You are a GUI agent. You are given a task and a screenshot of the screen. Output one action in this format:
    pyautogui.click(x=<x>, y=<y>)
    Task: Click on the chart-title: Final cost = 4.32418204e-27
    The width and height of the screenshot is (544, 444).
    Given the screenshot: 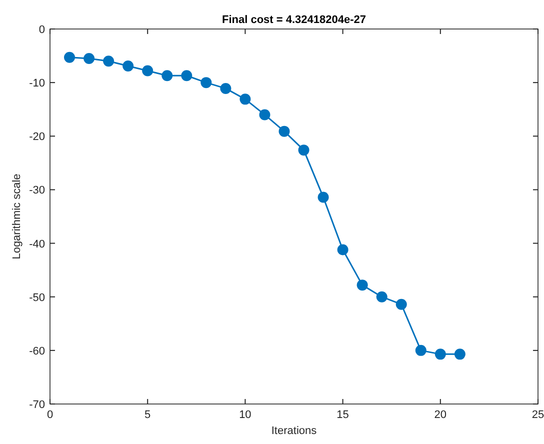 What is the action you would take?
    pyautogui.click(x=294, y=20)
    